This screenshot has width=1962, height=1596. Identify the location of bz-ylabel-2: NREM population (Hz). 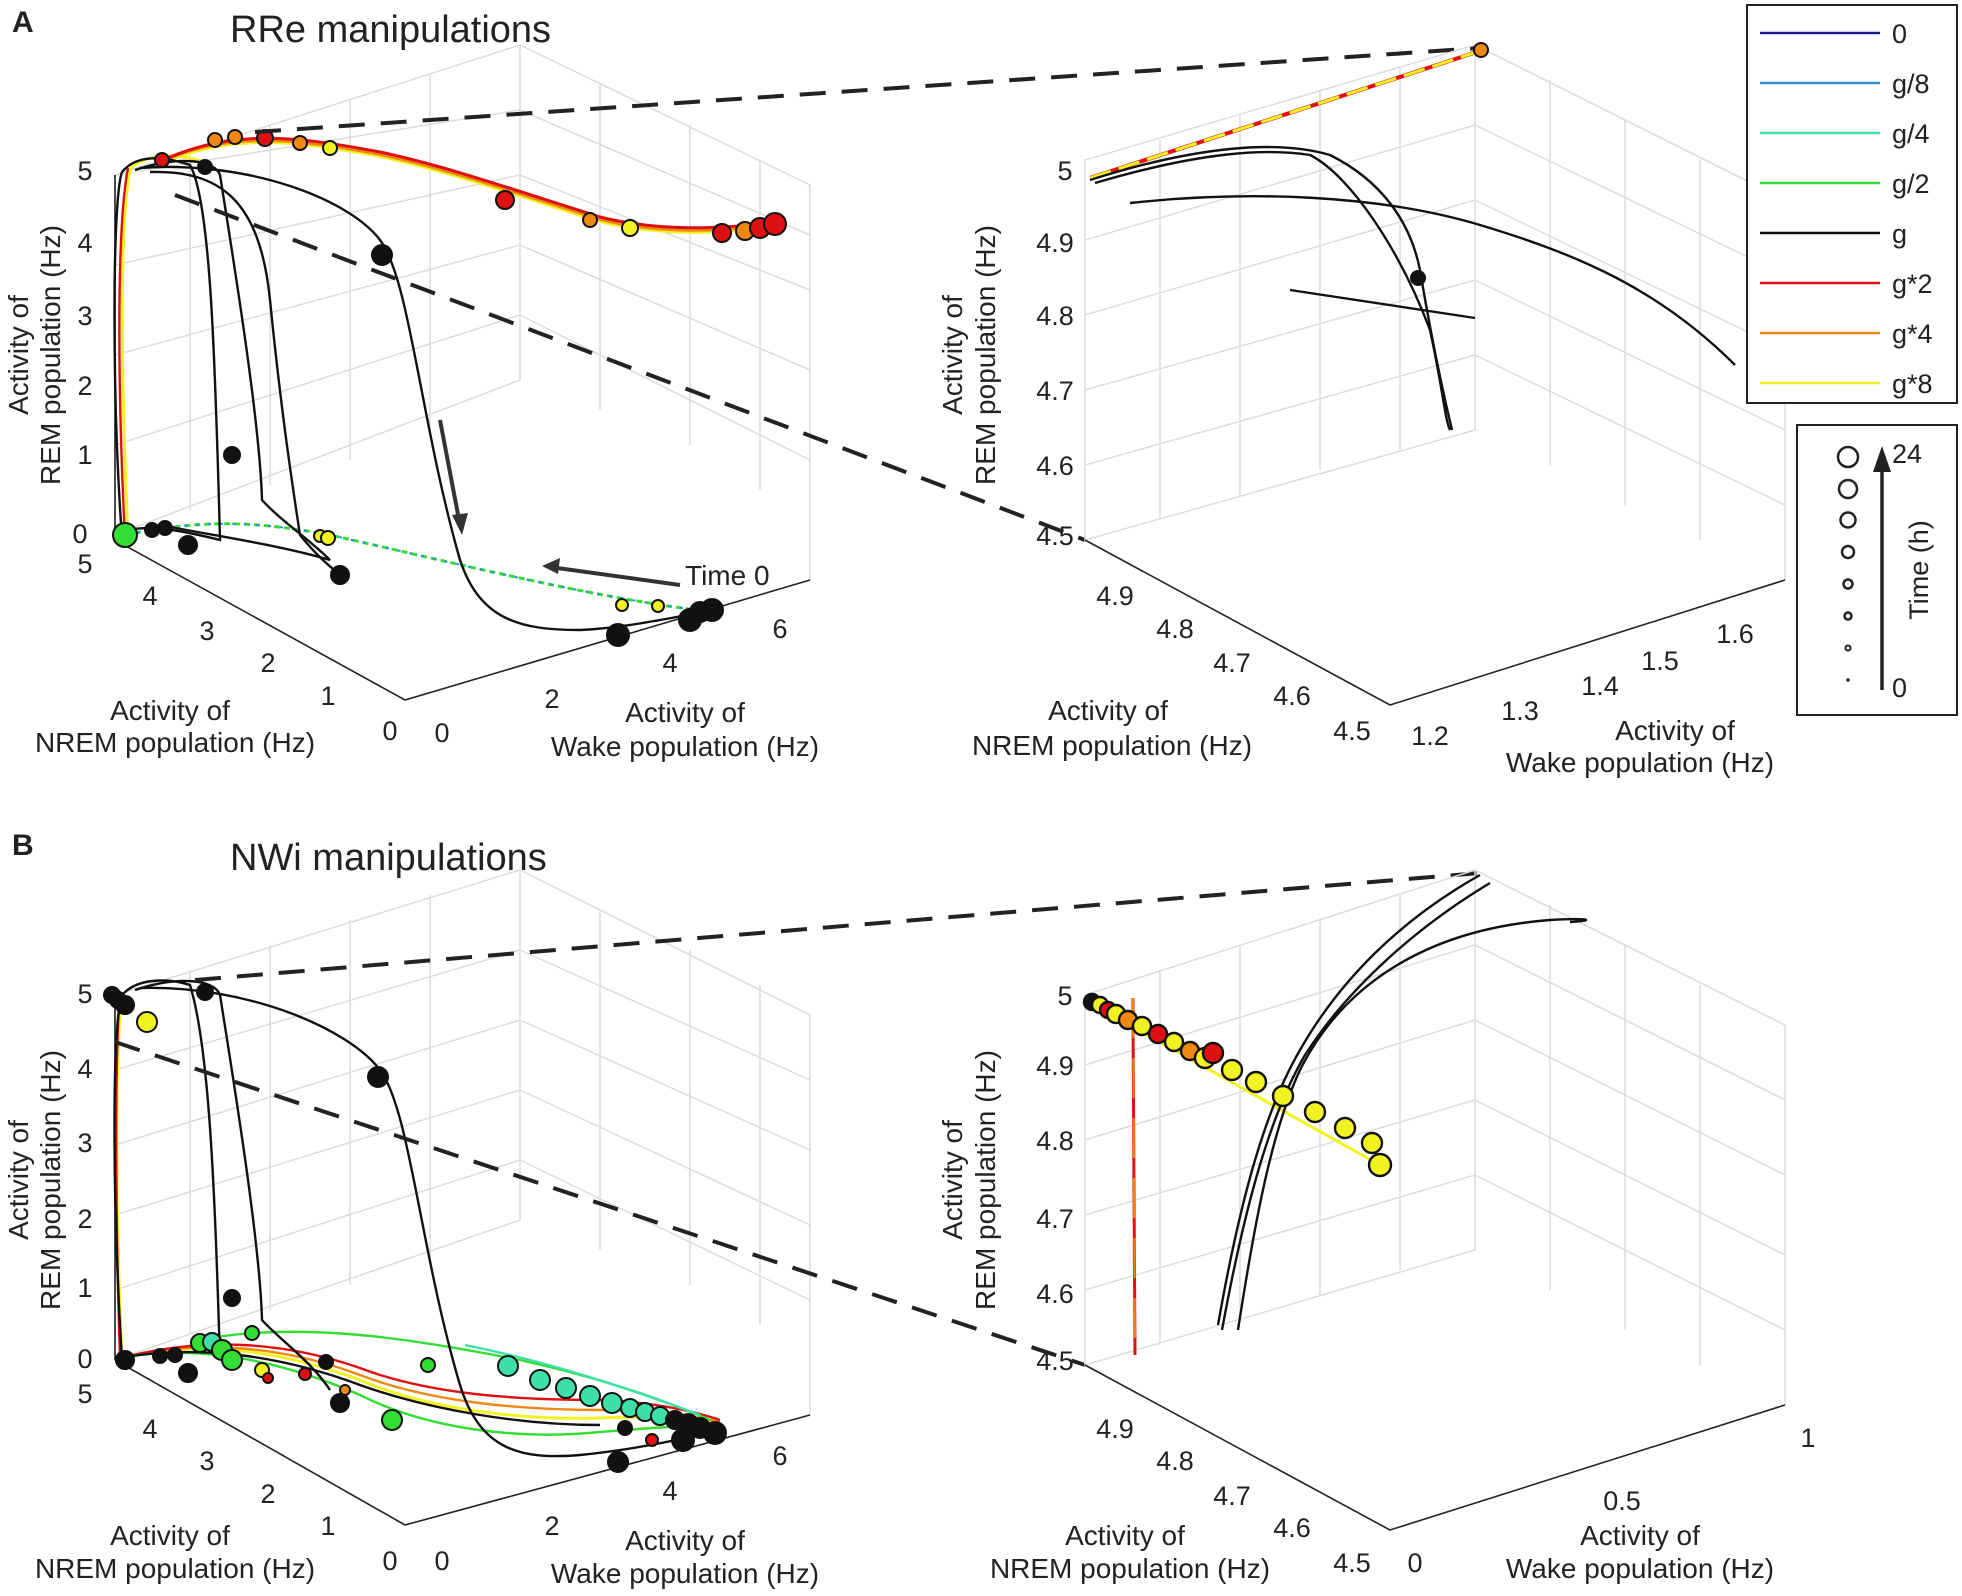
(1130, 1568).